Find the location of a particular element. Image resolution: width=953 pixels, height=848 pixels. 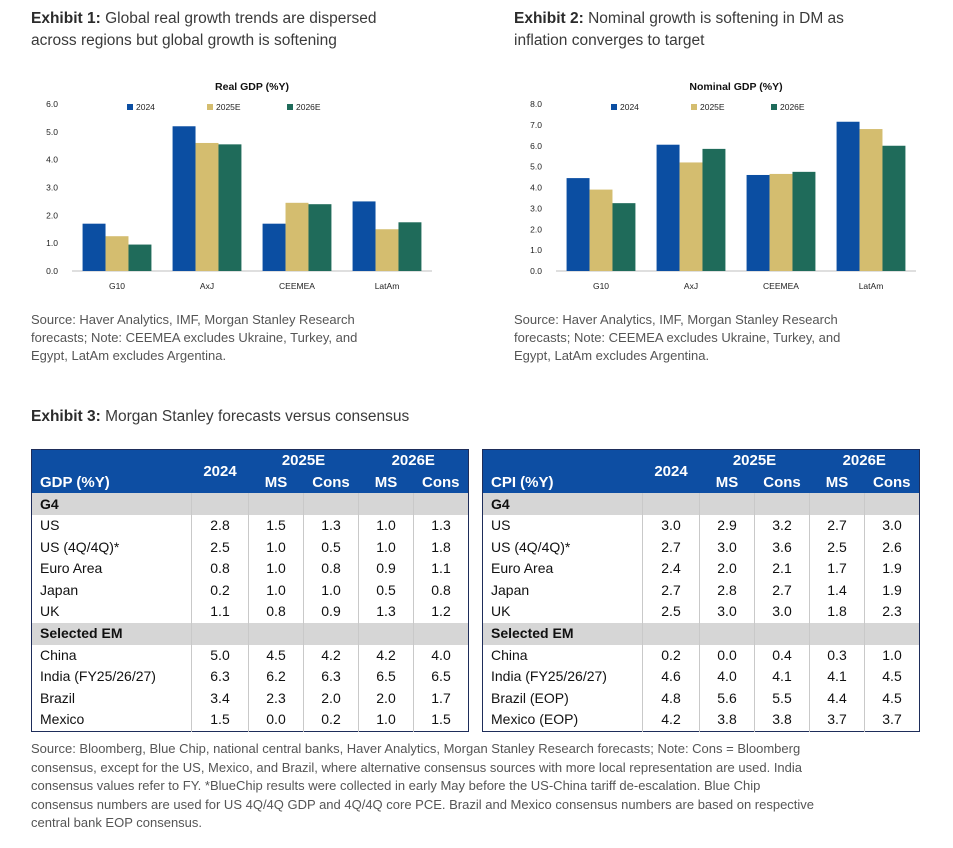

value-cell: 3.6 is located at coordinates (782, 547).